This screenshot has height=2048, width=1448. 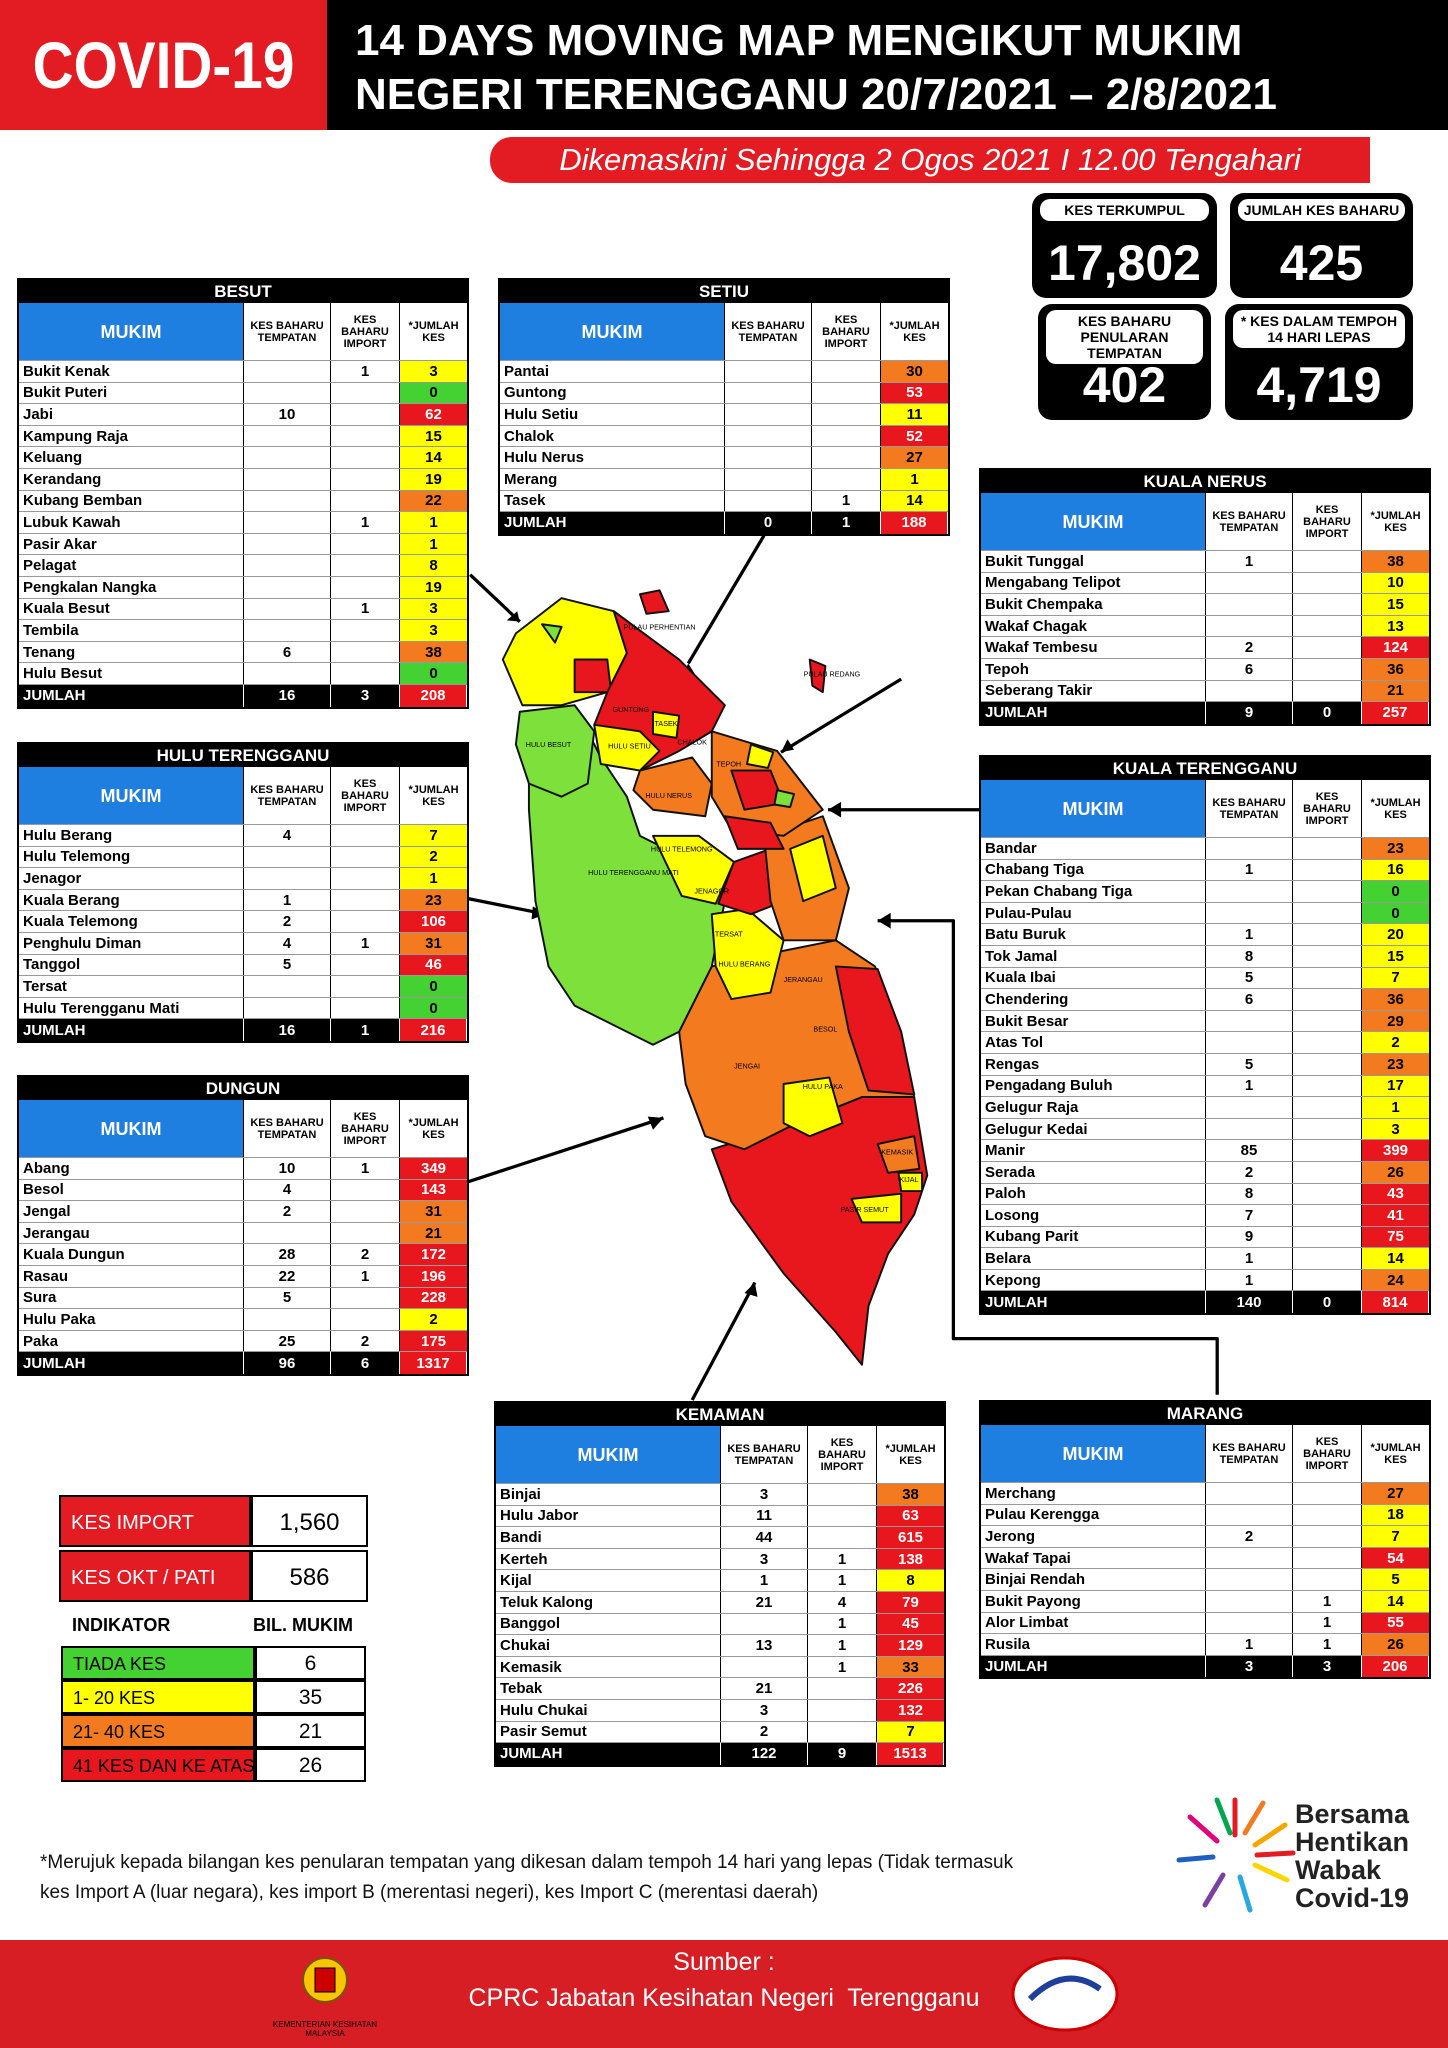 I want to click on cell: 26, so click(x=1395, y=1172).